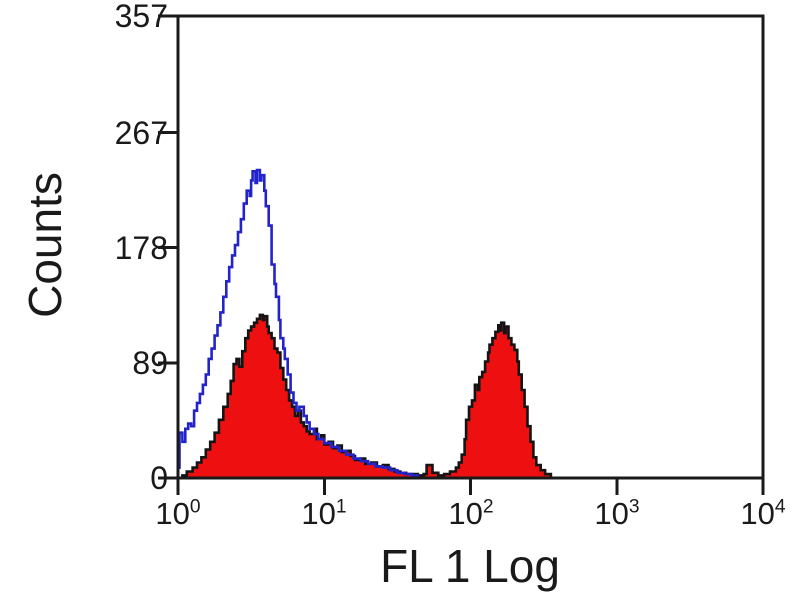  I want to click on x-tick-label: 104, so click(759, 514).